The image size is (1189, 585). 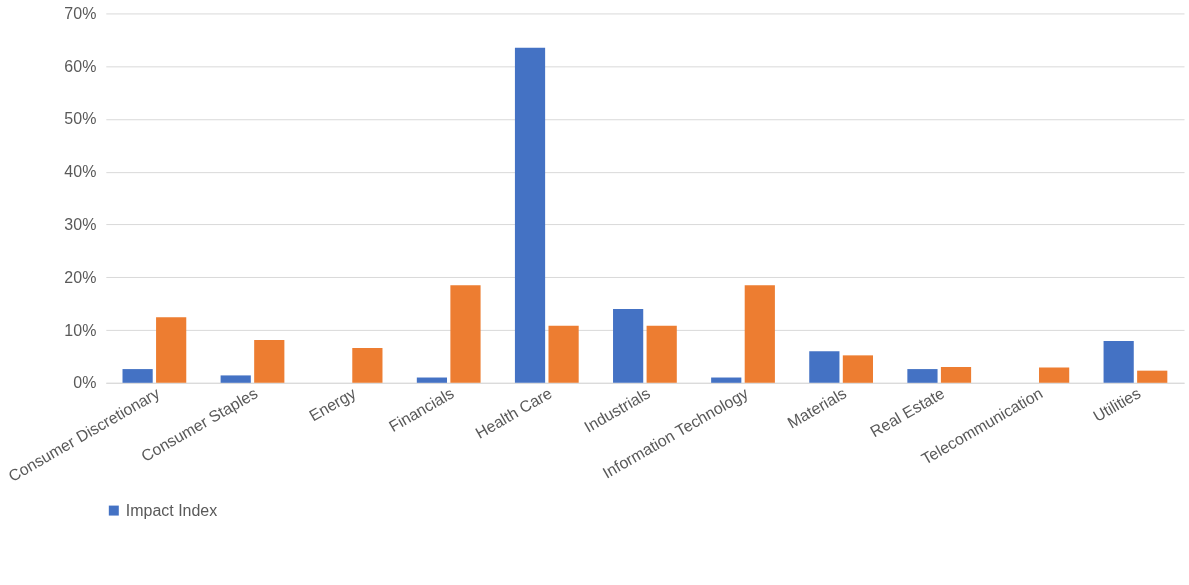 I want to click on y-tick-label: 40%, so click(x=80, y=172).